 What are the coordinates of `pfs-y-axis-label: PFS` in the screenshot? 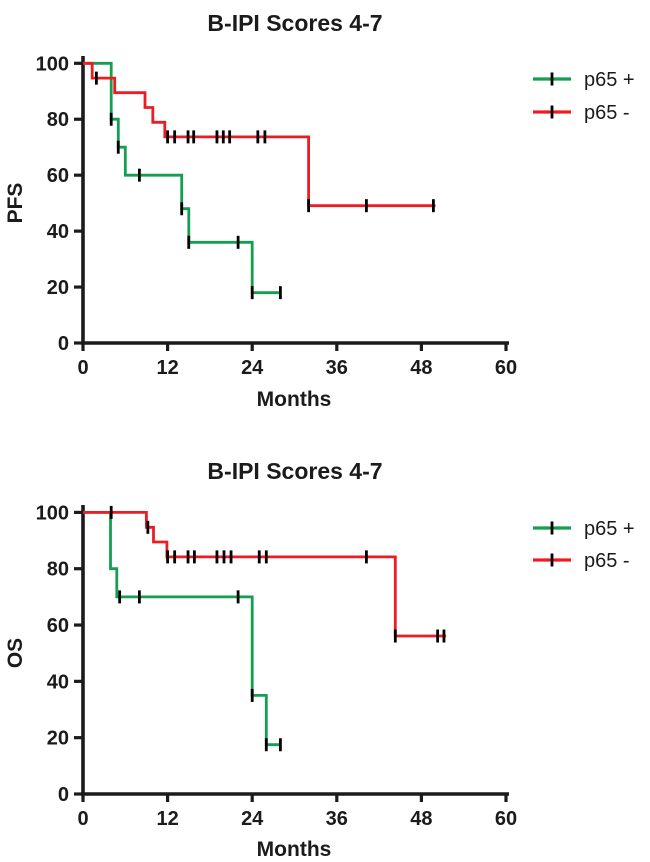 It's located at (15, 203).